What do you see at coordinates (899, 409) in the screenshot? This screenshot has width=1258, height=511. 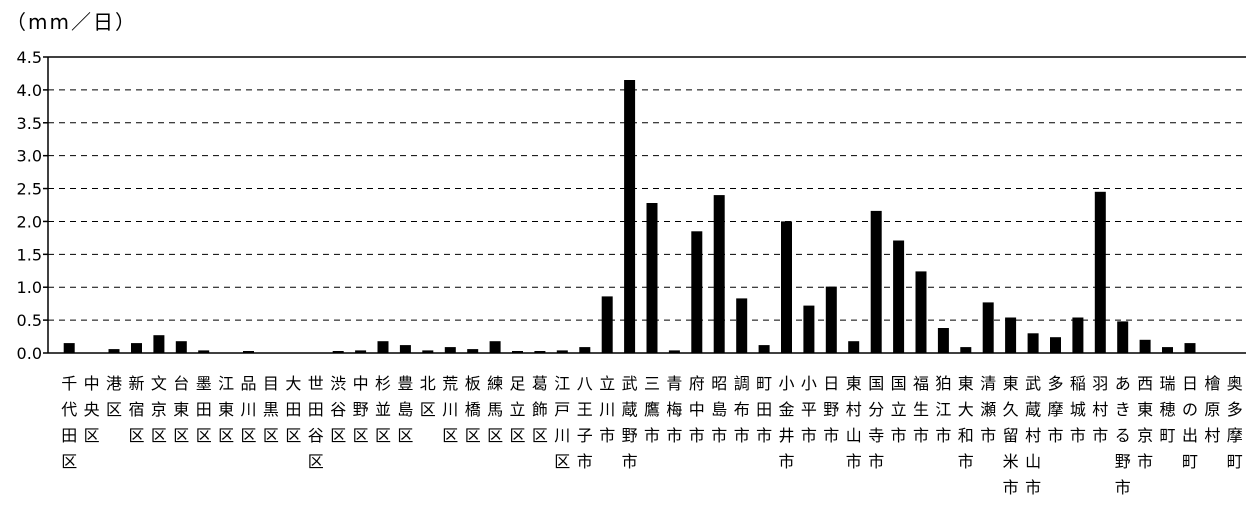 I see `x-tick-label: 国立市` at bounding box center [899, 409].